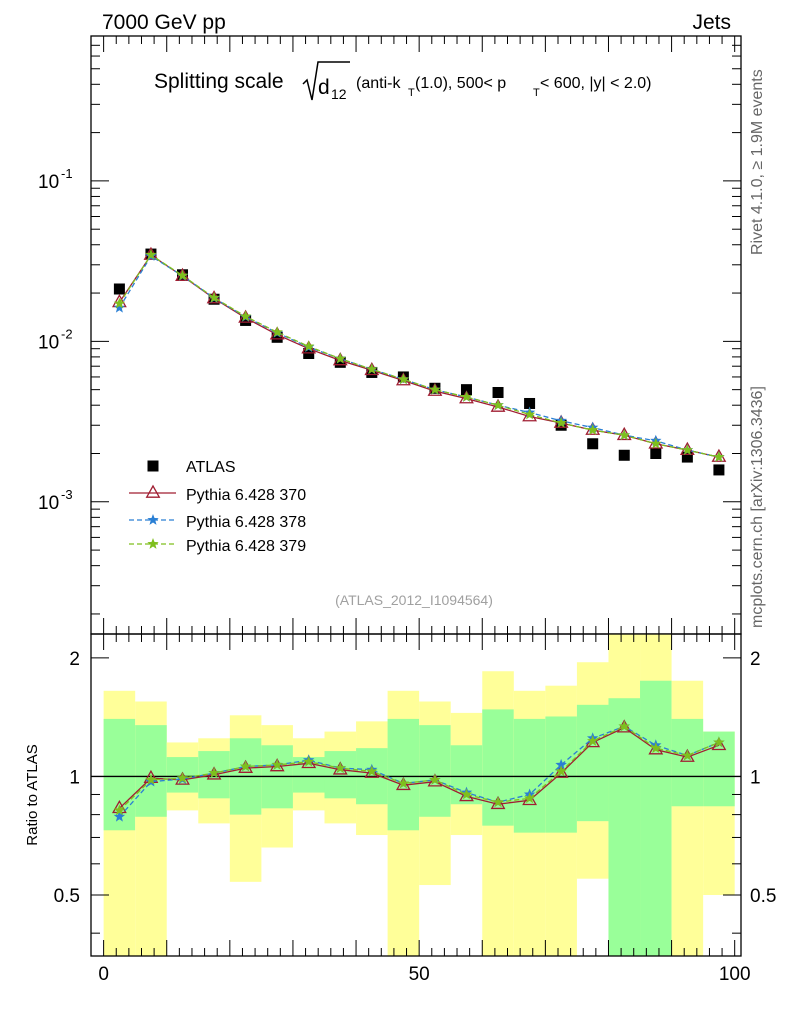 The image size is (786, 1029). Describe the element at coordinates (414, 600) in the screenshot. I see `analysis-id-label: (ATLAS_2012_I1094564)` at that location.